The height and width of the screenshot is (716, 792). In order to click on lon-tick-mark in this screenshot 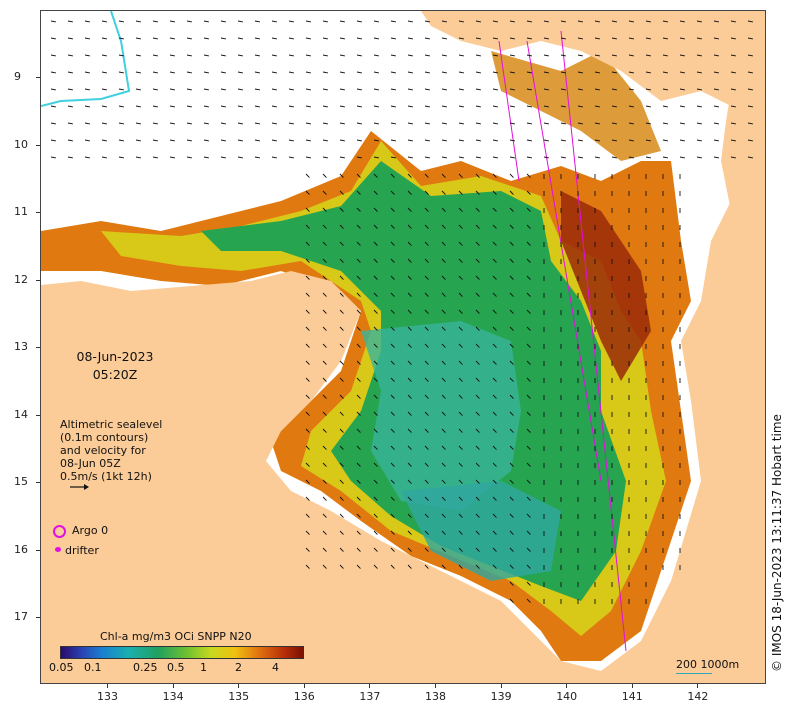, I will do `click(173, 686)`.